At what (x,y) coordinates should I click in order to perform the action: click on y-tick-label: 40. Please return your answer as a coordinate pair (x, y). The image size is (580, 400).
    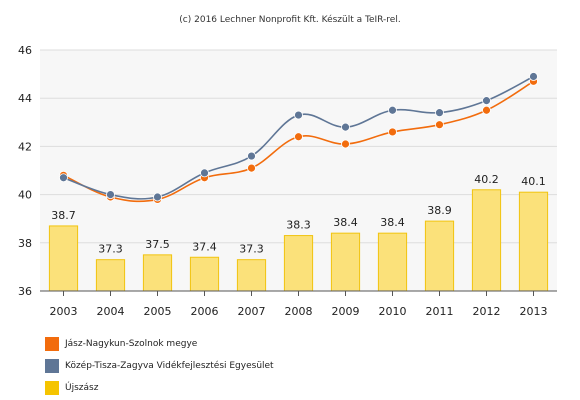
    Looking at the image, I should click on (25, 195).